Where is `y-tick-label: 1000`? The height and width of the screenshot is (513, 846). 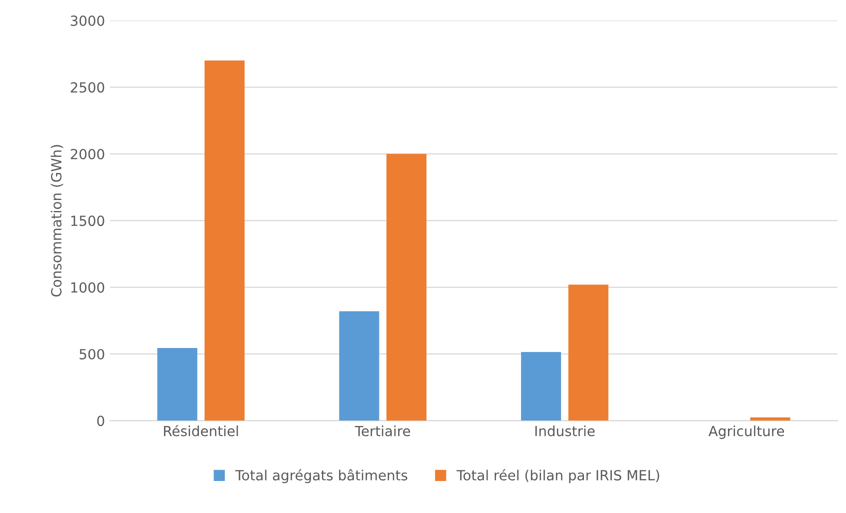 y-tick-label: 1000 is located at coordinates (87, 287).